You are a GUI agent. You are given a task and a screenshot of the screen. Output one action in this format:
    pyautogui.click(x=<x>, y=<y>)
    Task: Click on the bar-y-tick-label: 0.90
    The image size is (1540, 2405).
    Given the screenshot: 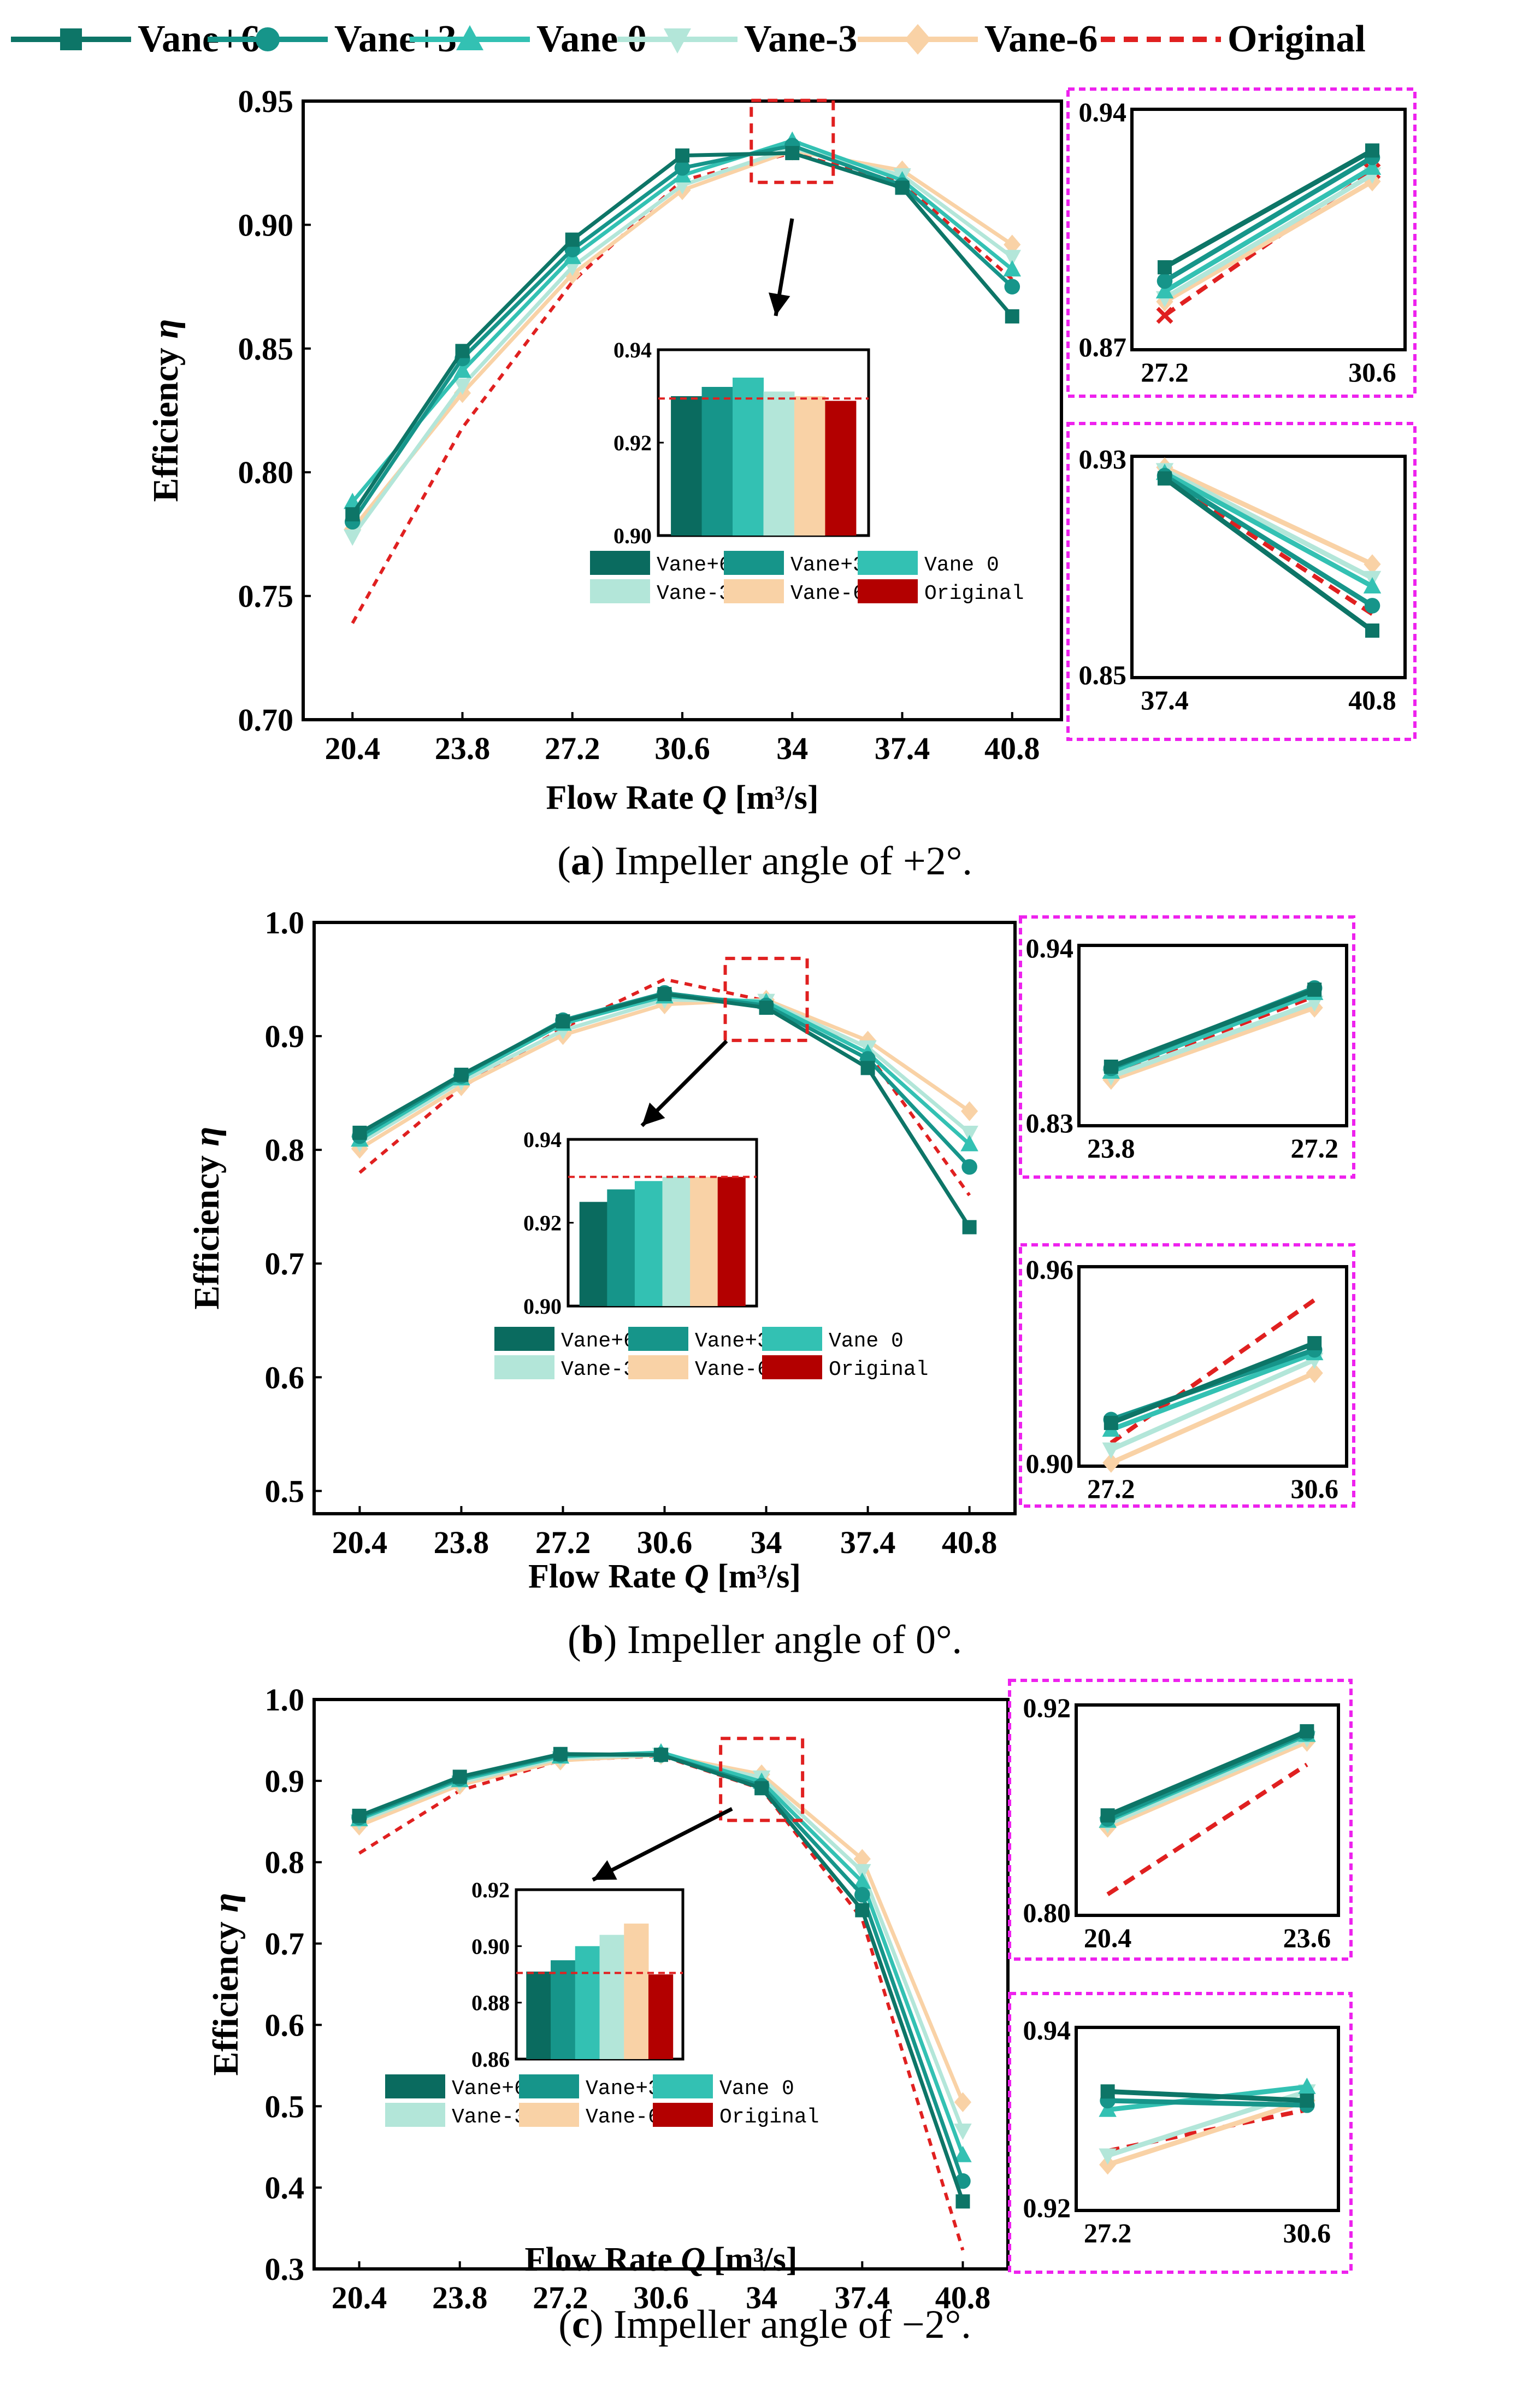 What is the action you would take?
    pyautogui.click(x=490, y=1947)
    